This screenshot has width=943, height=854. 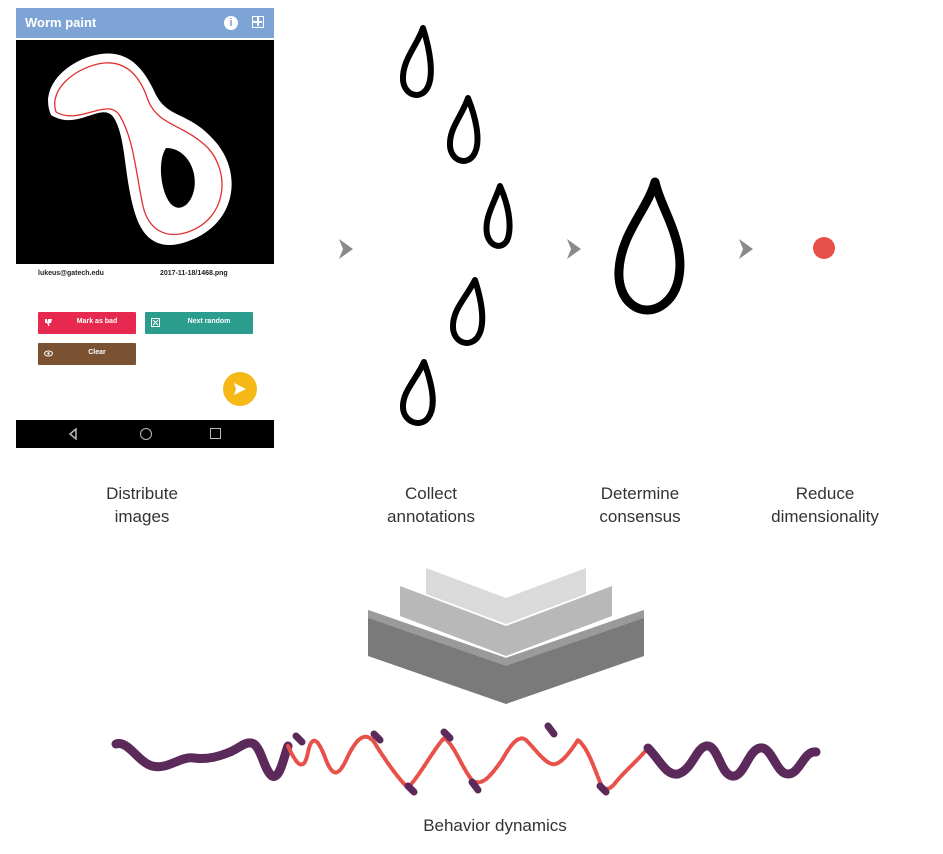 I want to click on recent-apps-icon, so click(x=215, y=433).